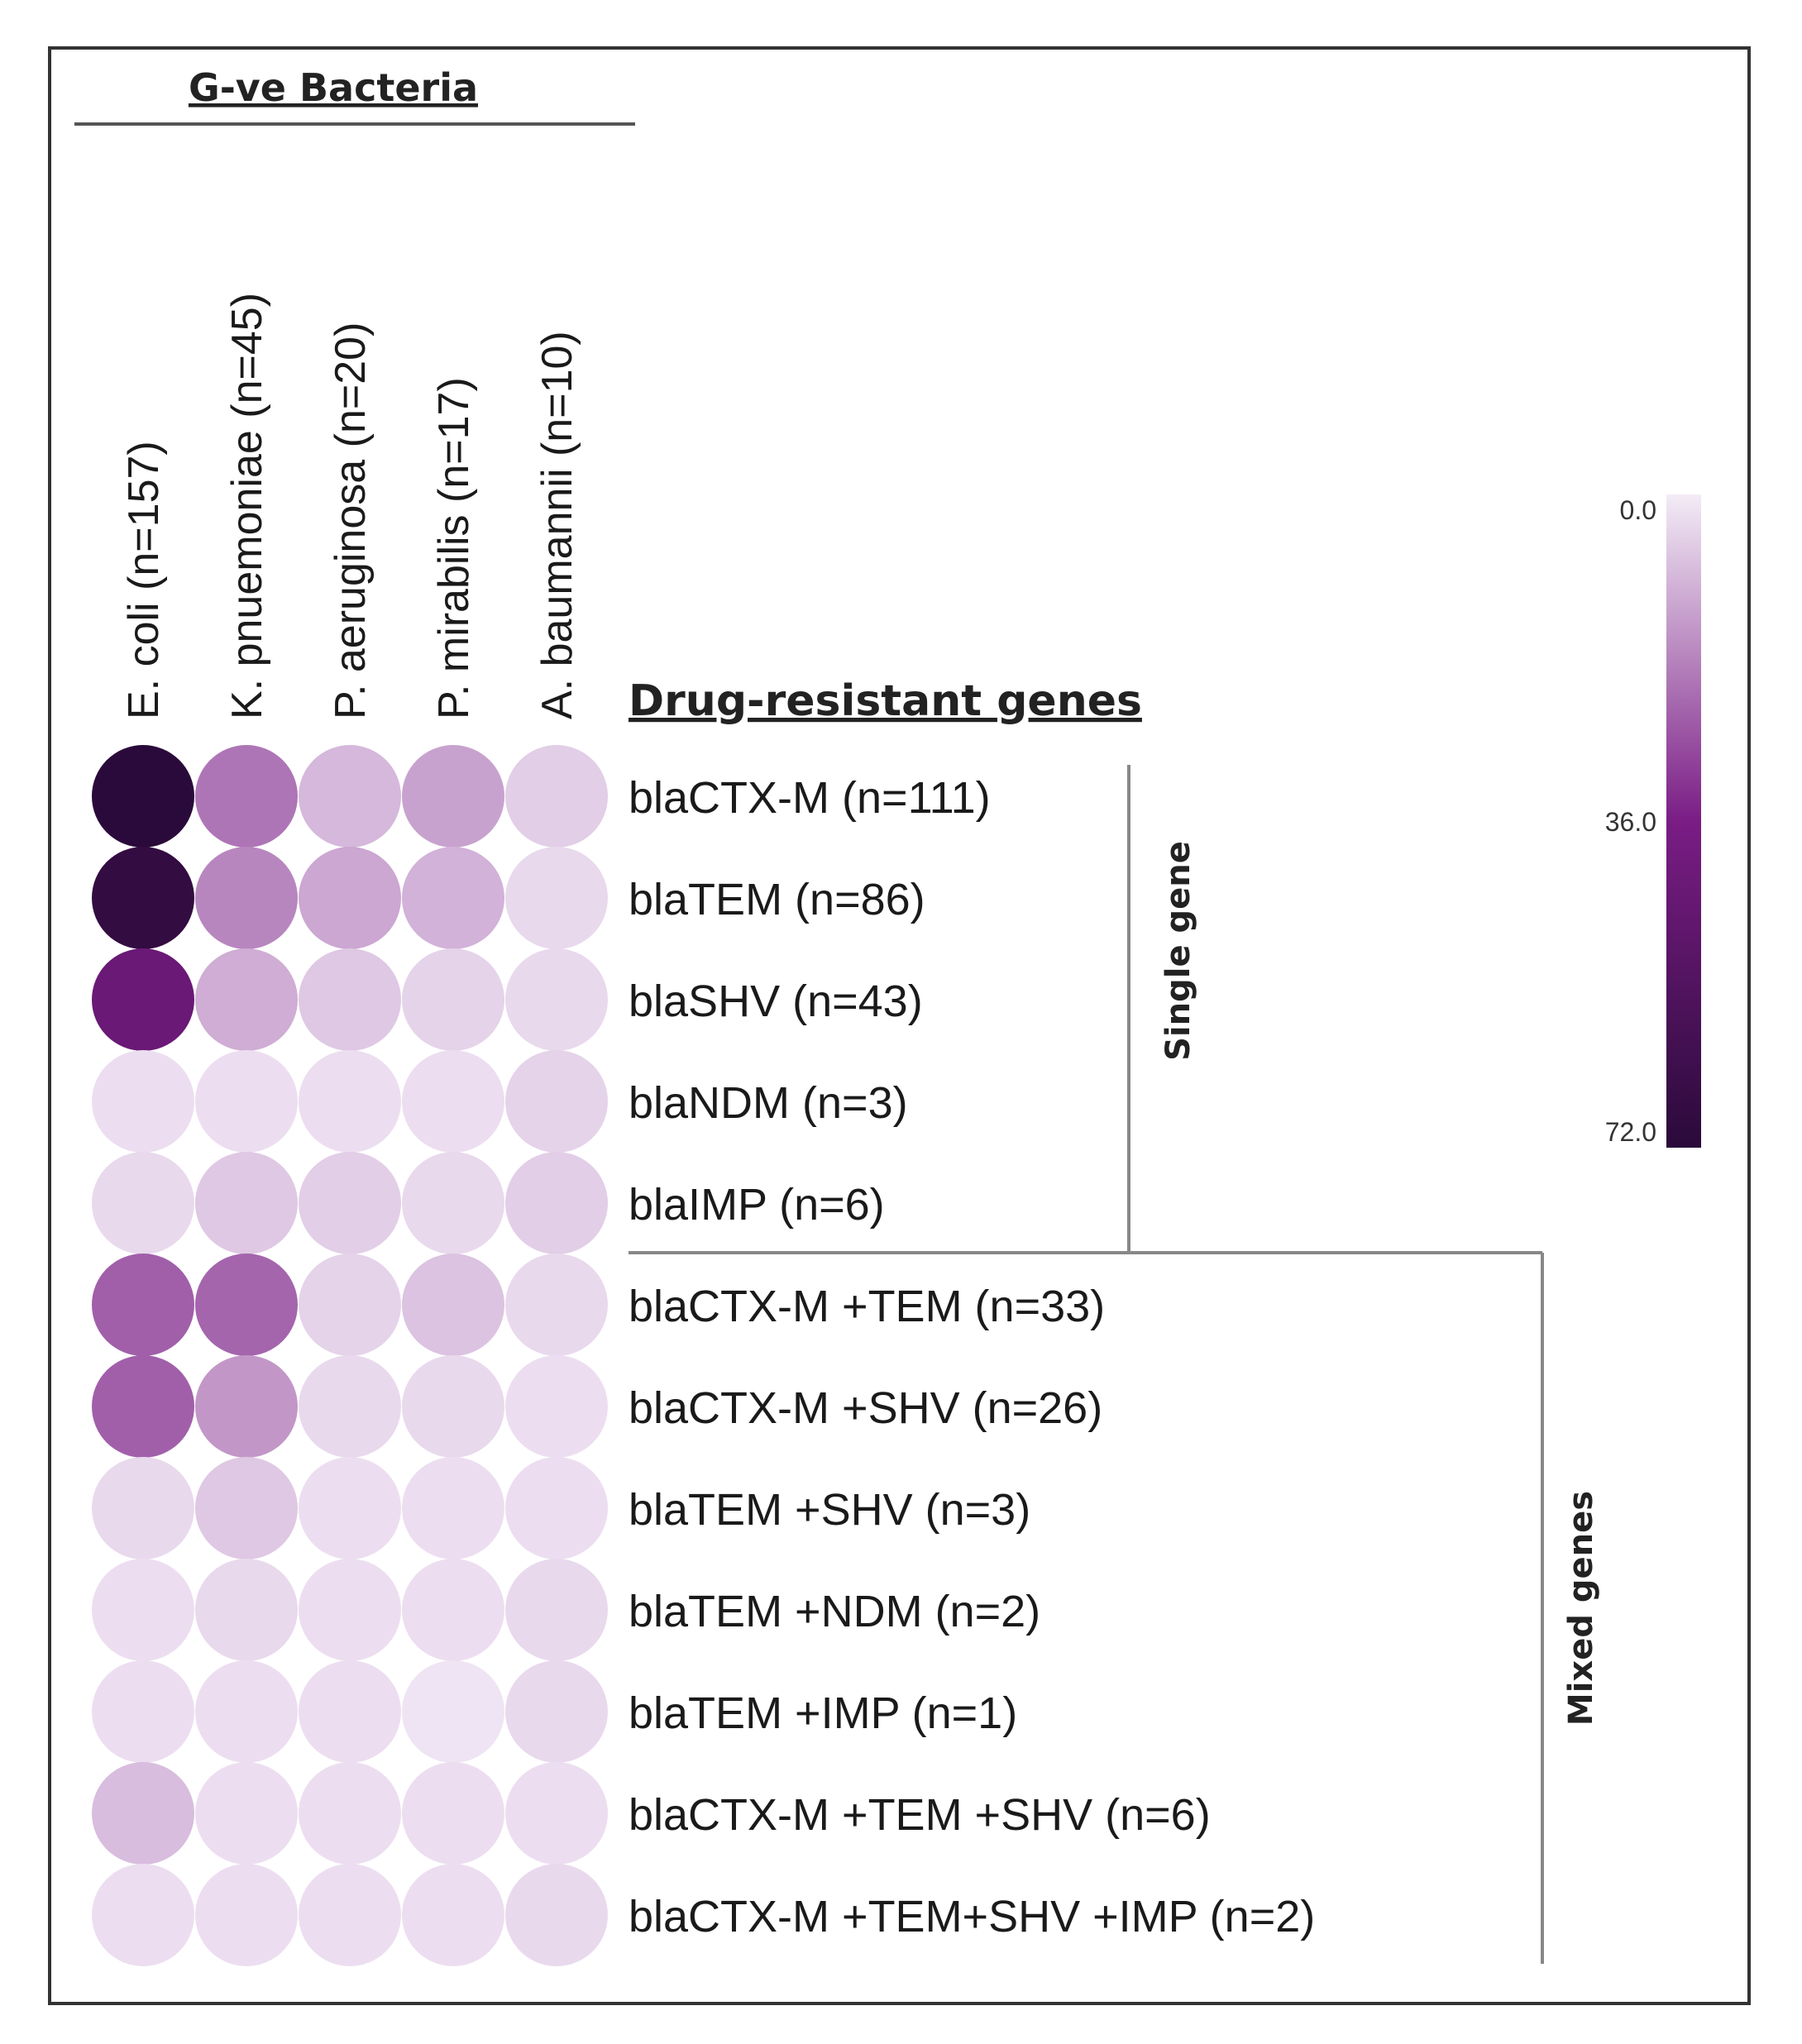  Describe the element at coordinates (1178, 951) in the screenshot. I see `single-gene-label: Single gene` at that location.